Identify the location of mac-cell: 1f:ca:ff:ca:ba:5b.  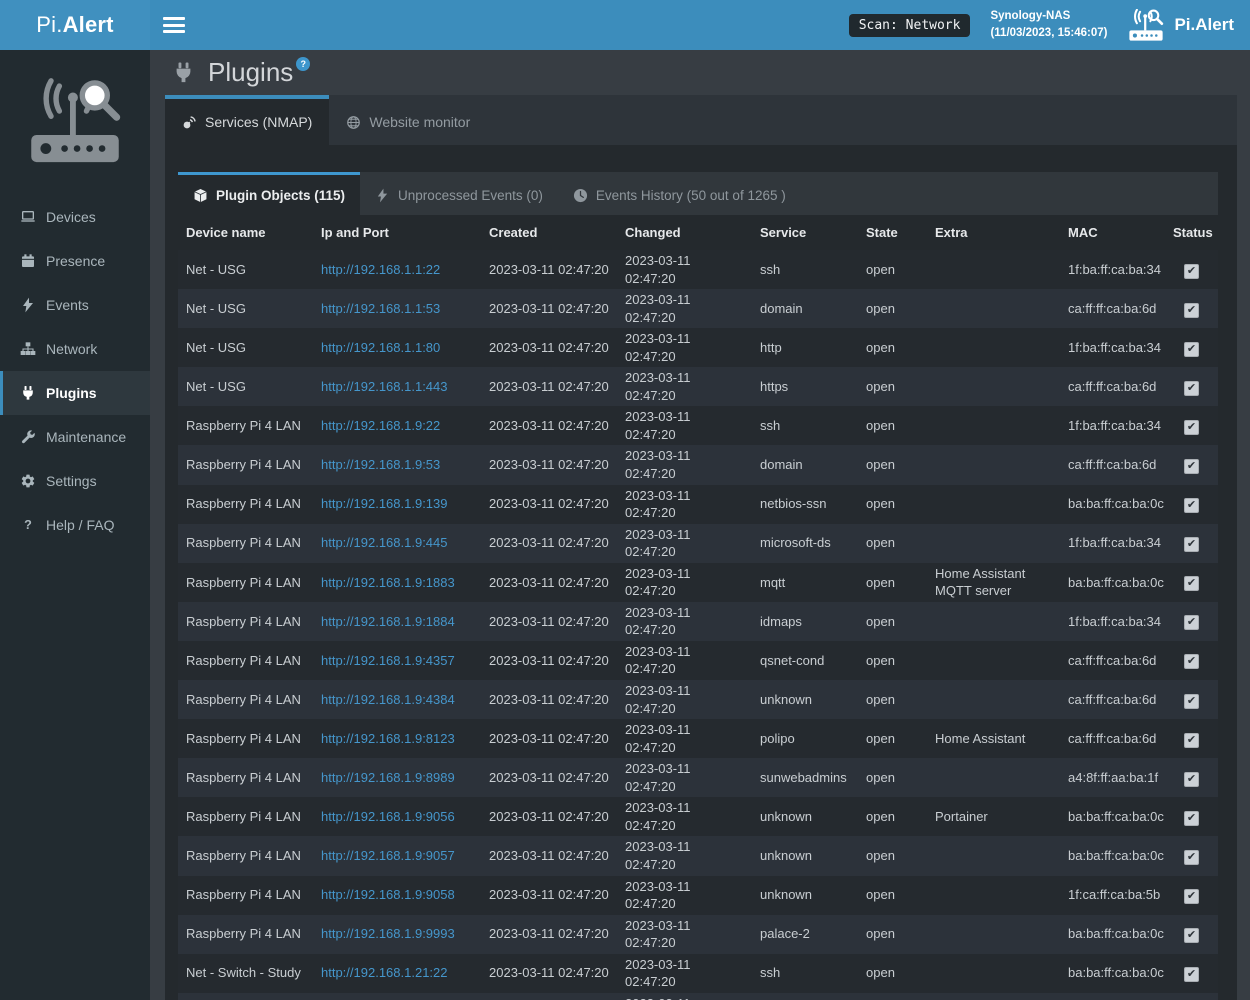
(1112, 996).